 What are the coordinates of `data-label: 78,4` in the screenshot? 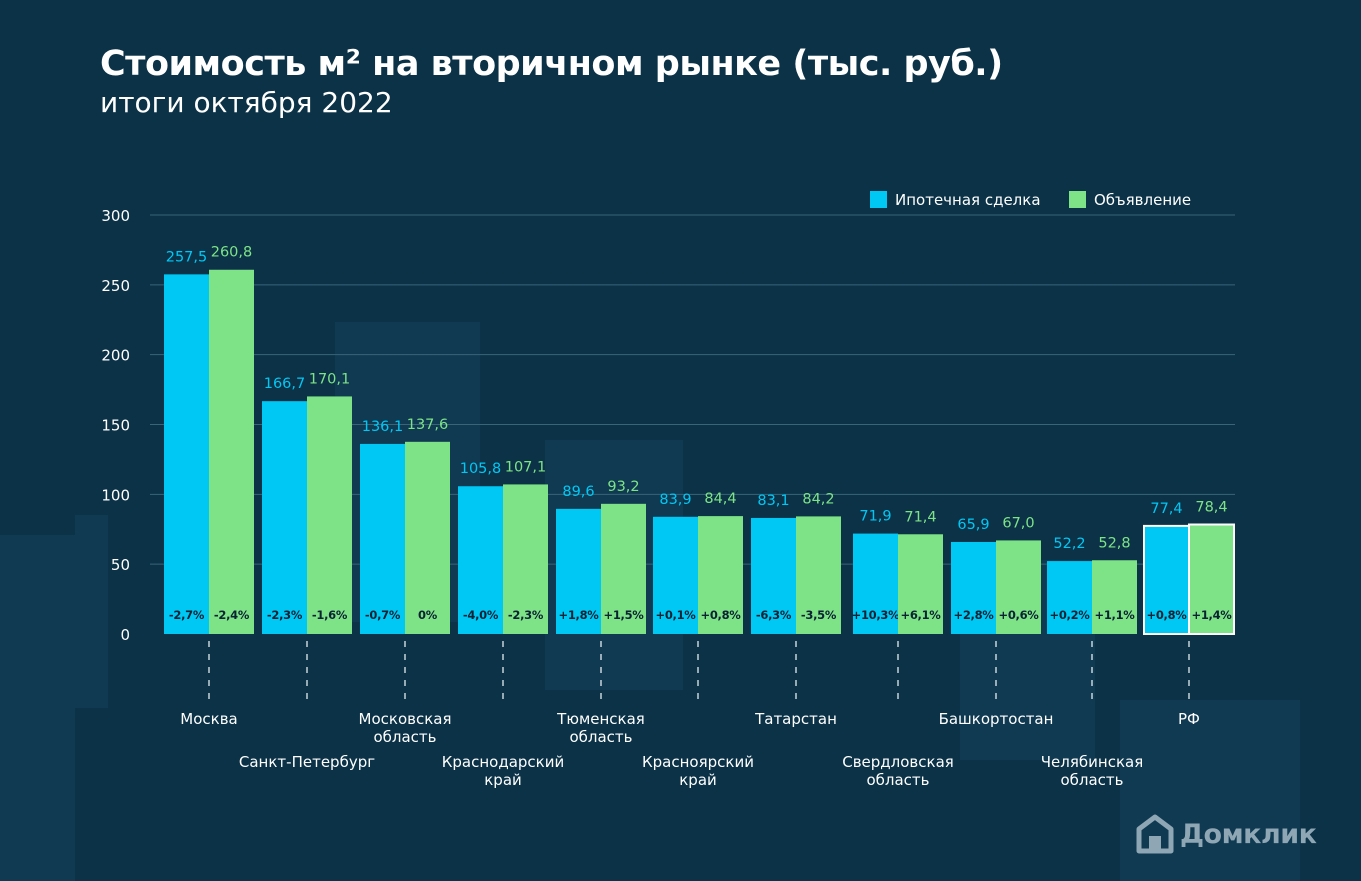 It's located at (1211, 508).